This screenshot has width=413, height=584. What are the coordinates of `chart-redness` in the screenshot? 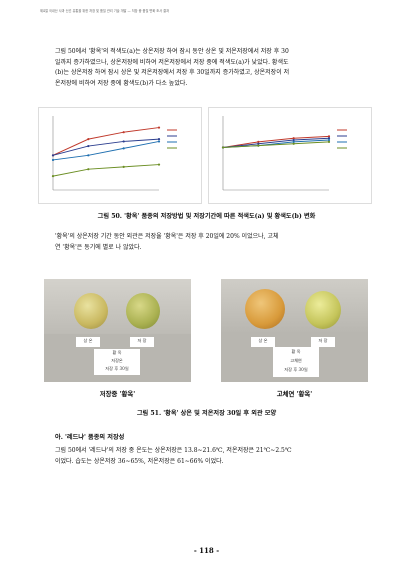 It's located at (120, 155).